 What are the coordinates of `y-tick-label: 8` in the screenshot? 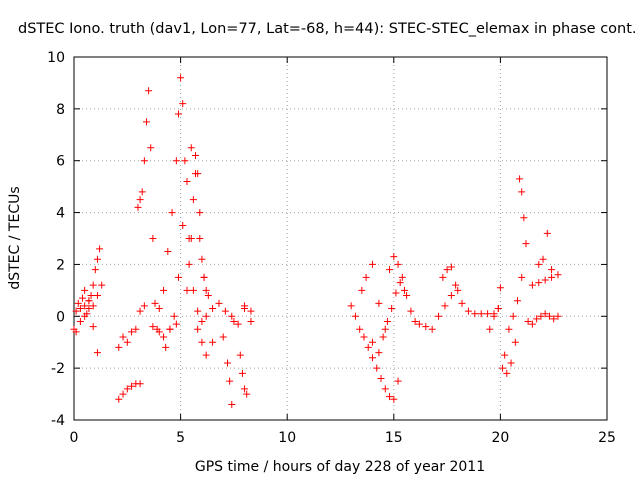 It's located at (60, 110).